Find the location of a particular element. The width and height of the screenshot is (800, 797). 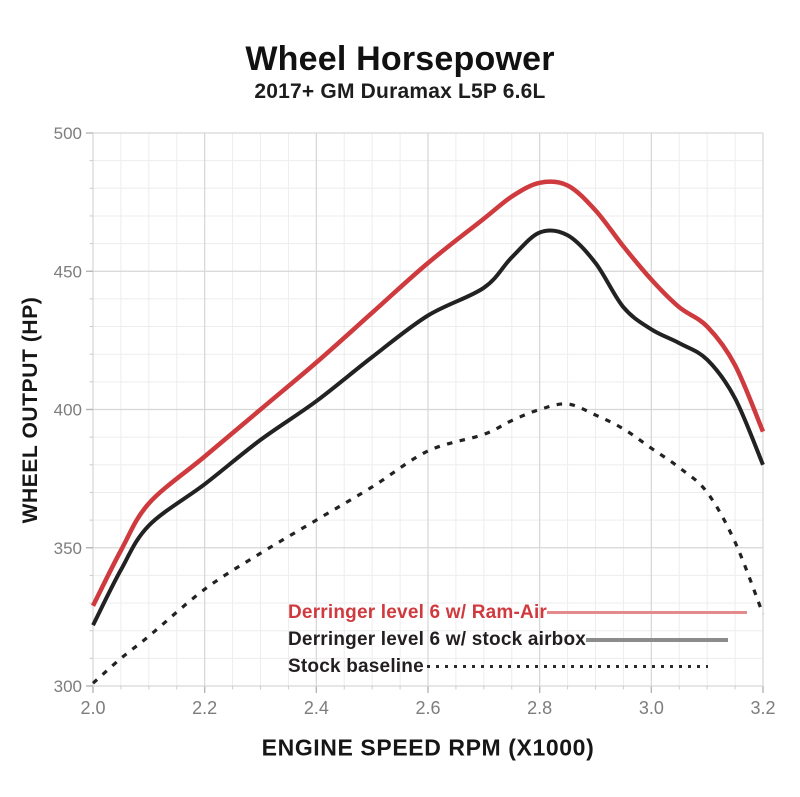

y-tick-label: 500 is located at coordinates (68, 133).